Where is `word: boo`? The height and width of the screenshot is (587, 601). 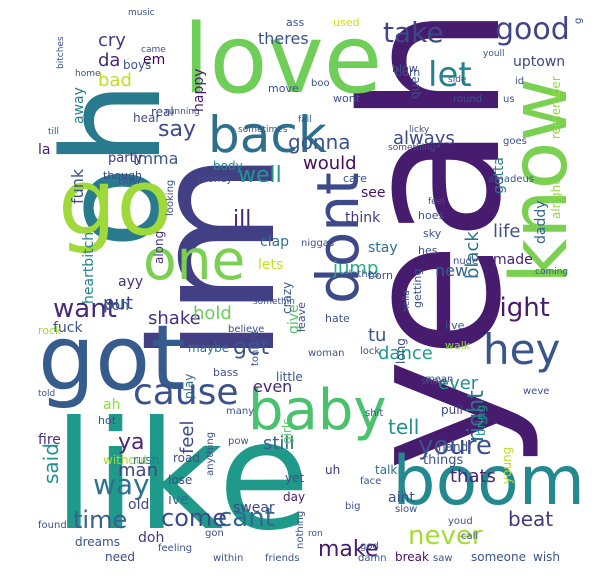
word: boo is located at coordinates (320, 83).